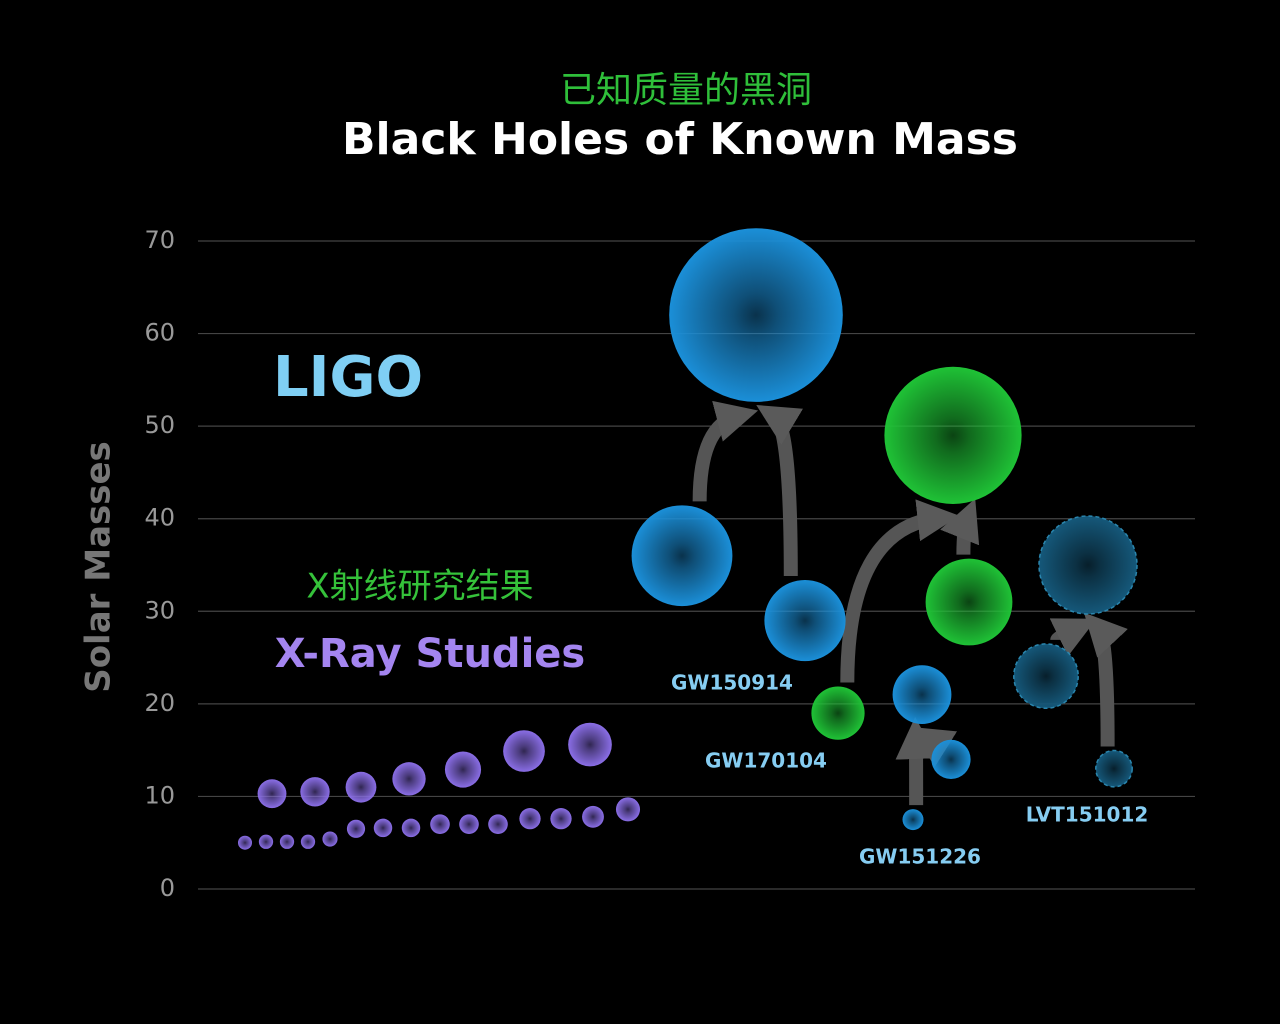 This screenshot has width=1280, height=1024. Describe the element at coordinates (419, 587) in the screenshot. I see `xray-label-zh: X射线研究结果` at that location.